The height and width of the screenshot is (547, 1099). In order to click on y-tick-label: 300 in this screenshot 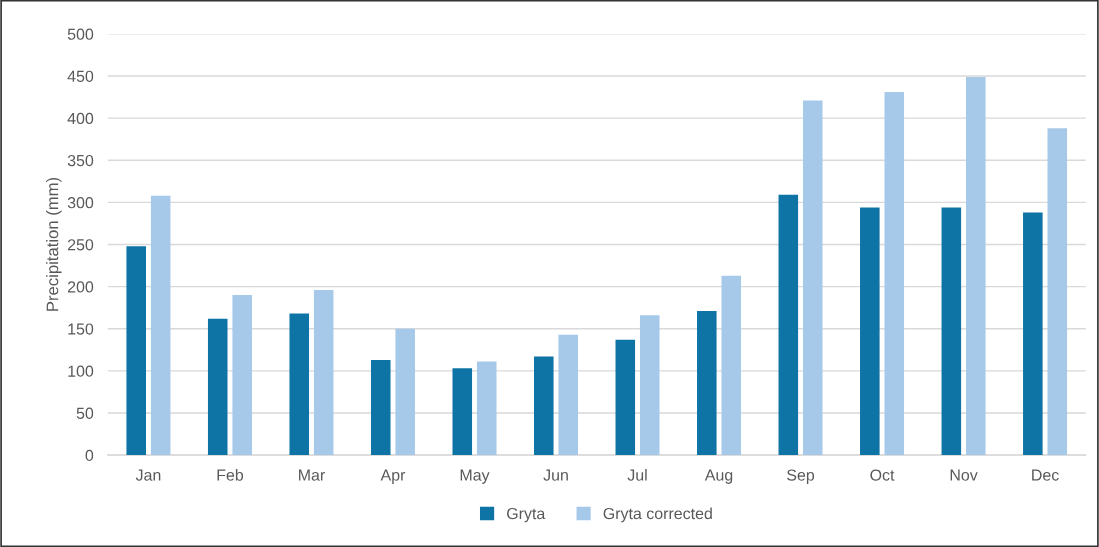, I will do `click(80, 203)`.